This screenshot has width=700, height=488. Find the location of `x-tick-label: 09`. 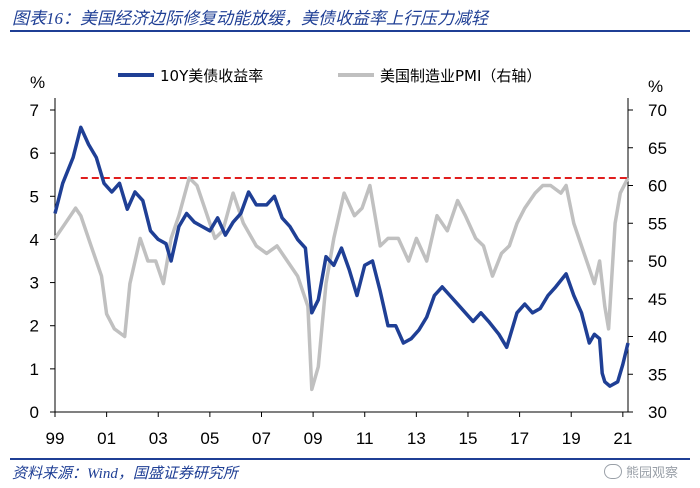

x-tick-label: 09 is located at coordinates (313, 438).